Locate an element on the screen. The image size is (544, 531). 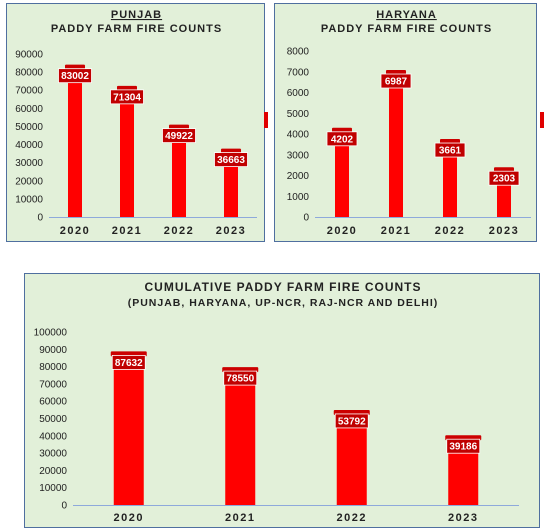
chart-title: CUMULATIVE PADDY FARM FIRE COUNTS is located at coordinates (282, 287).